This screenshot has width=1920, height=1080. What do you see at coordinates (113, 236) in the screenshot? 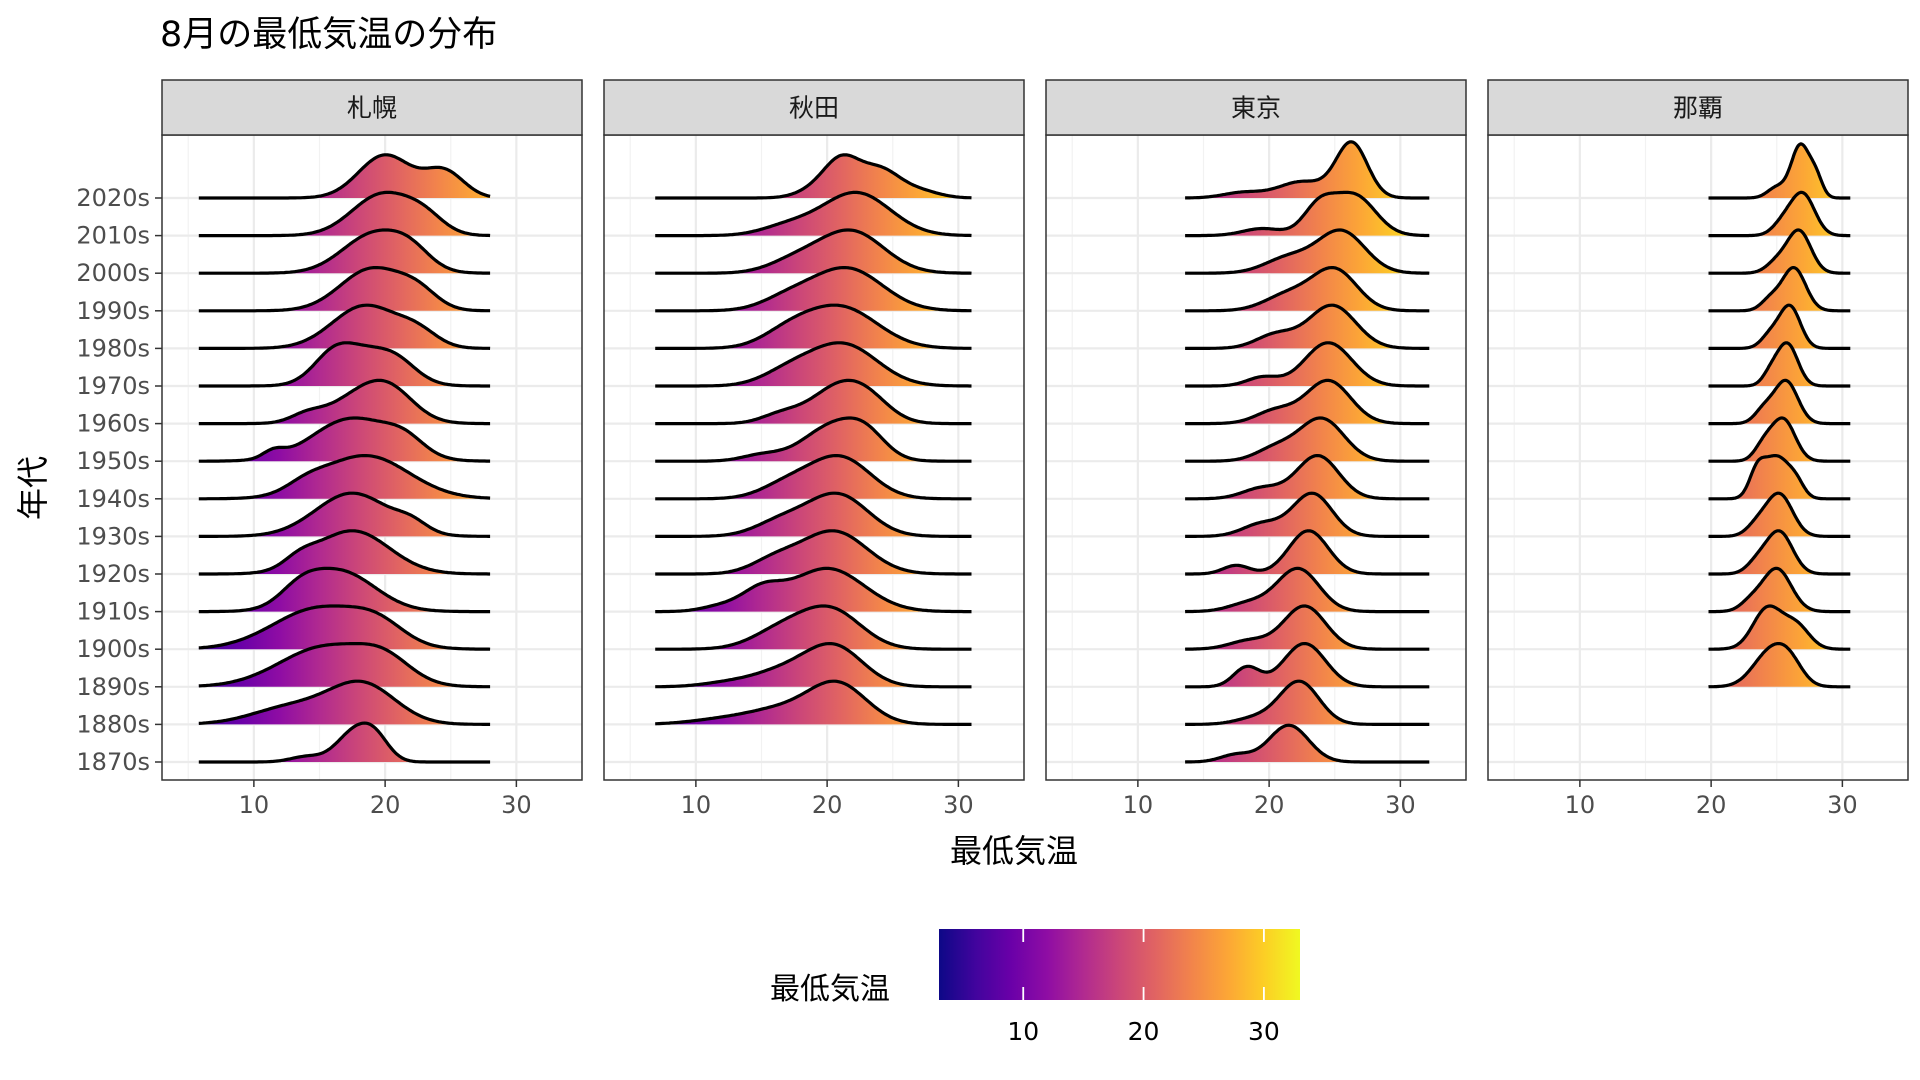
I see `y-tick-label: 2010s` at bounding box center [113, 236].